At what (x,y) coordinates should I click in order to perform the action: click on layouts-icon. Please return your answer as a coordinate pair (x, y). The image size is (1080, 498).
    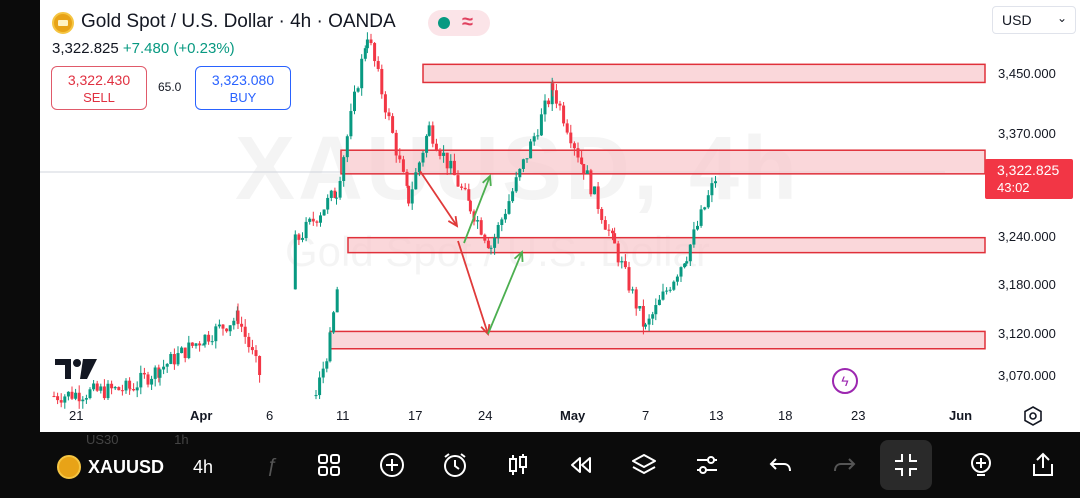
    Looking at the image, I should click on (329, 465).